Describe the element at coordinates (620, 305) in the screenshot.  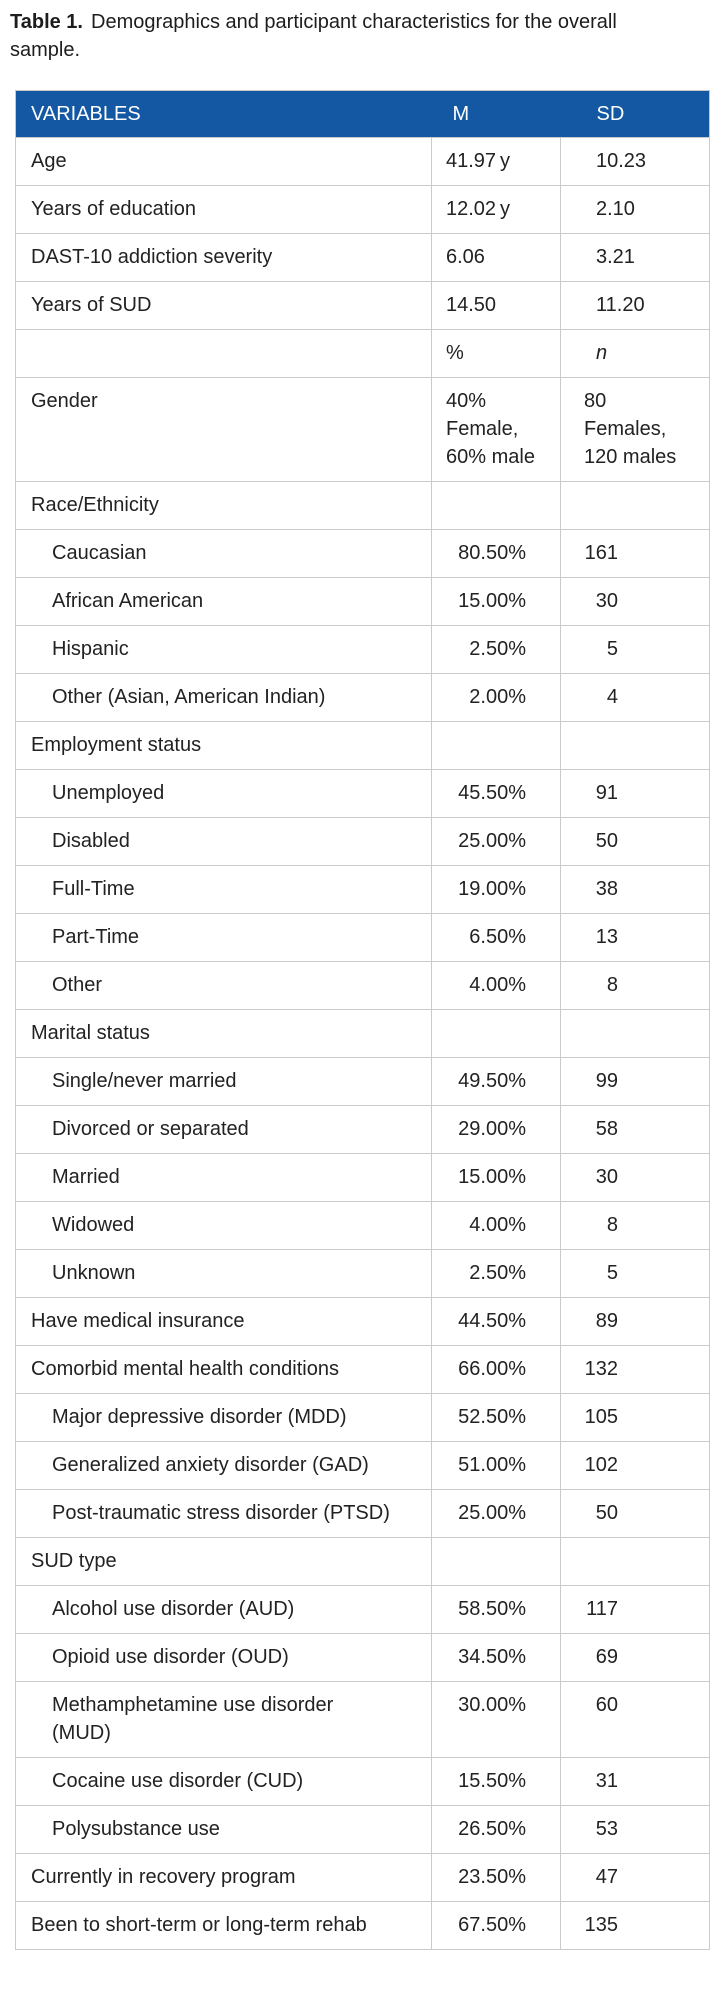
I see `row-sd-value: 11.20` at that location.